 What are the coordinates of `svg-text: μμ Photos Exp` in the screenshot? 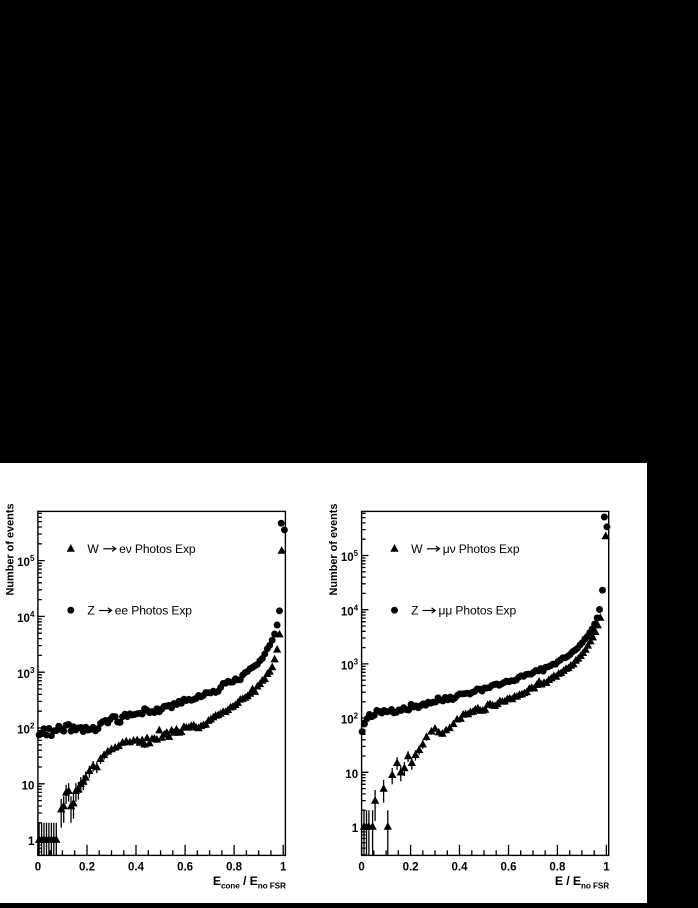 It's located at (478, 611).